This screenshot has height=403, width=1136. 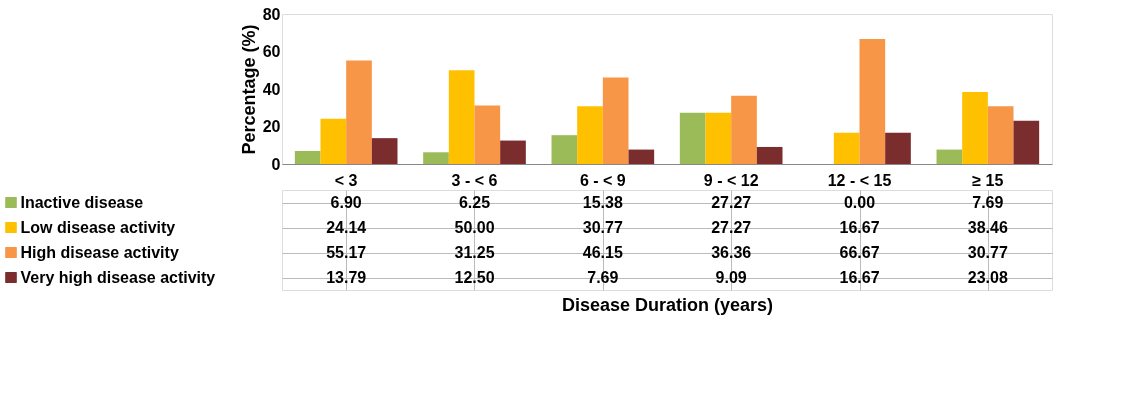 I want to click on data-label: 23.08, so click(x=987, y=277).